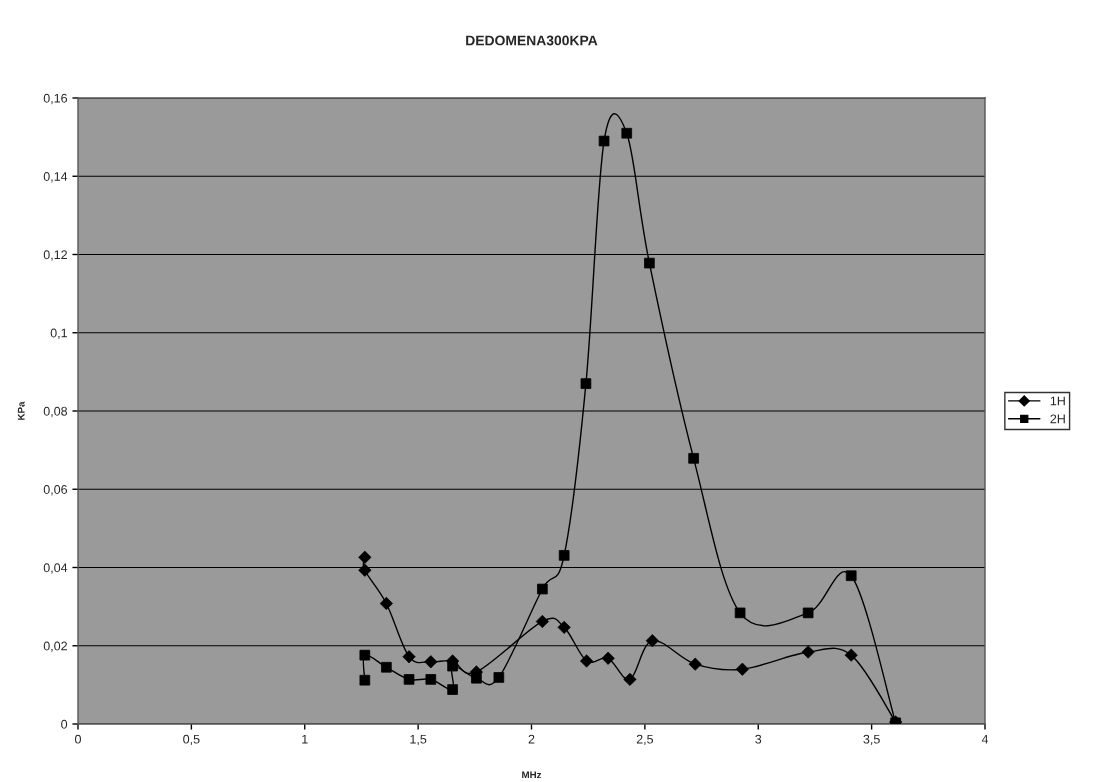 The width and height of the screenshot is (1104, 782). I want to click on x-tick-label: 0, so click(78, 739).